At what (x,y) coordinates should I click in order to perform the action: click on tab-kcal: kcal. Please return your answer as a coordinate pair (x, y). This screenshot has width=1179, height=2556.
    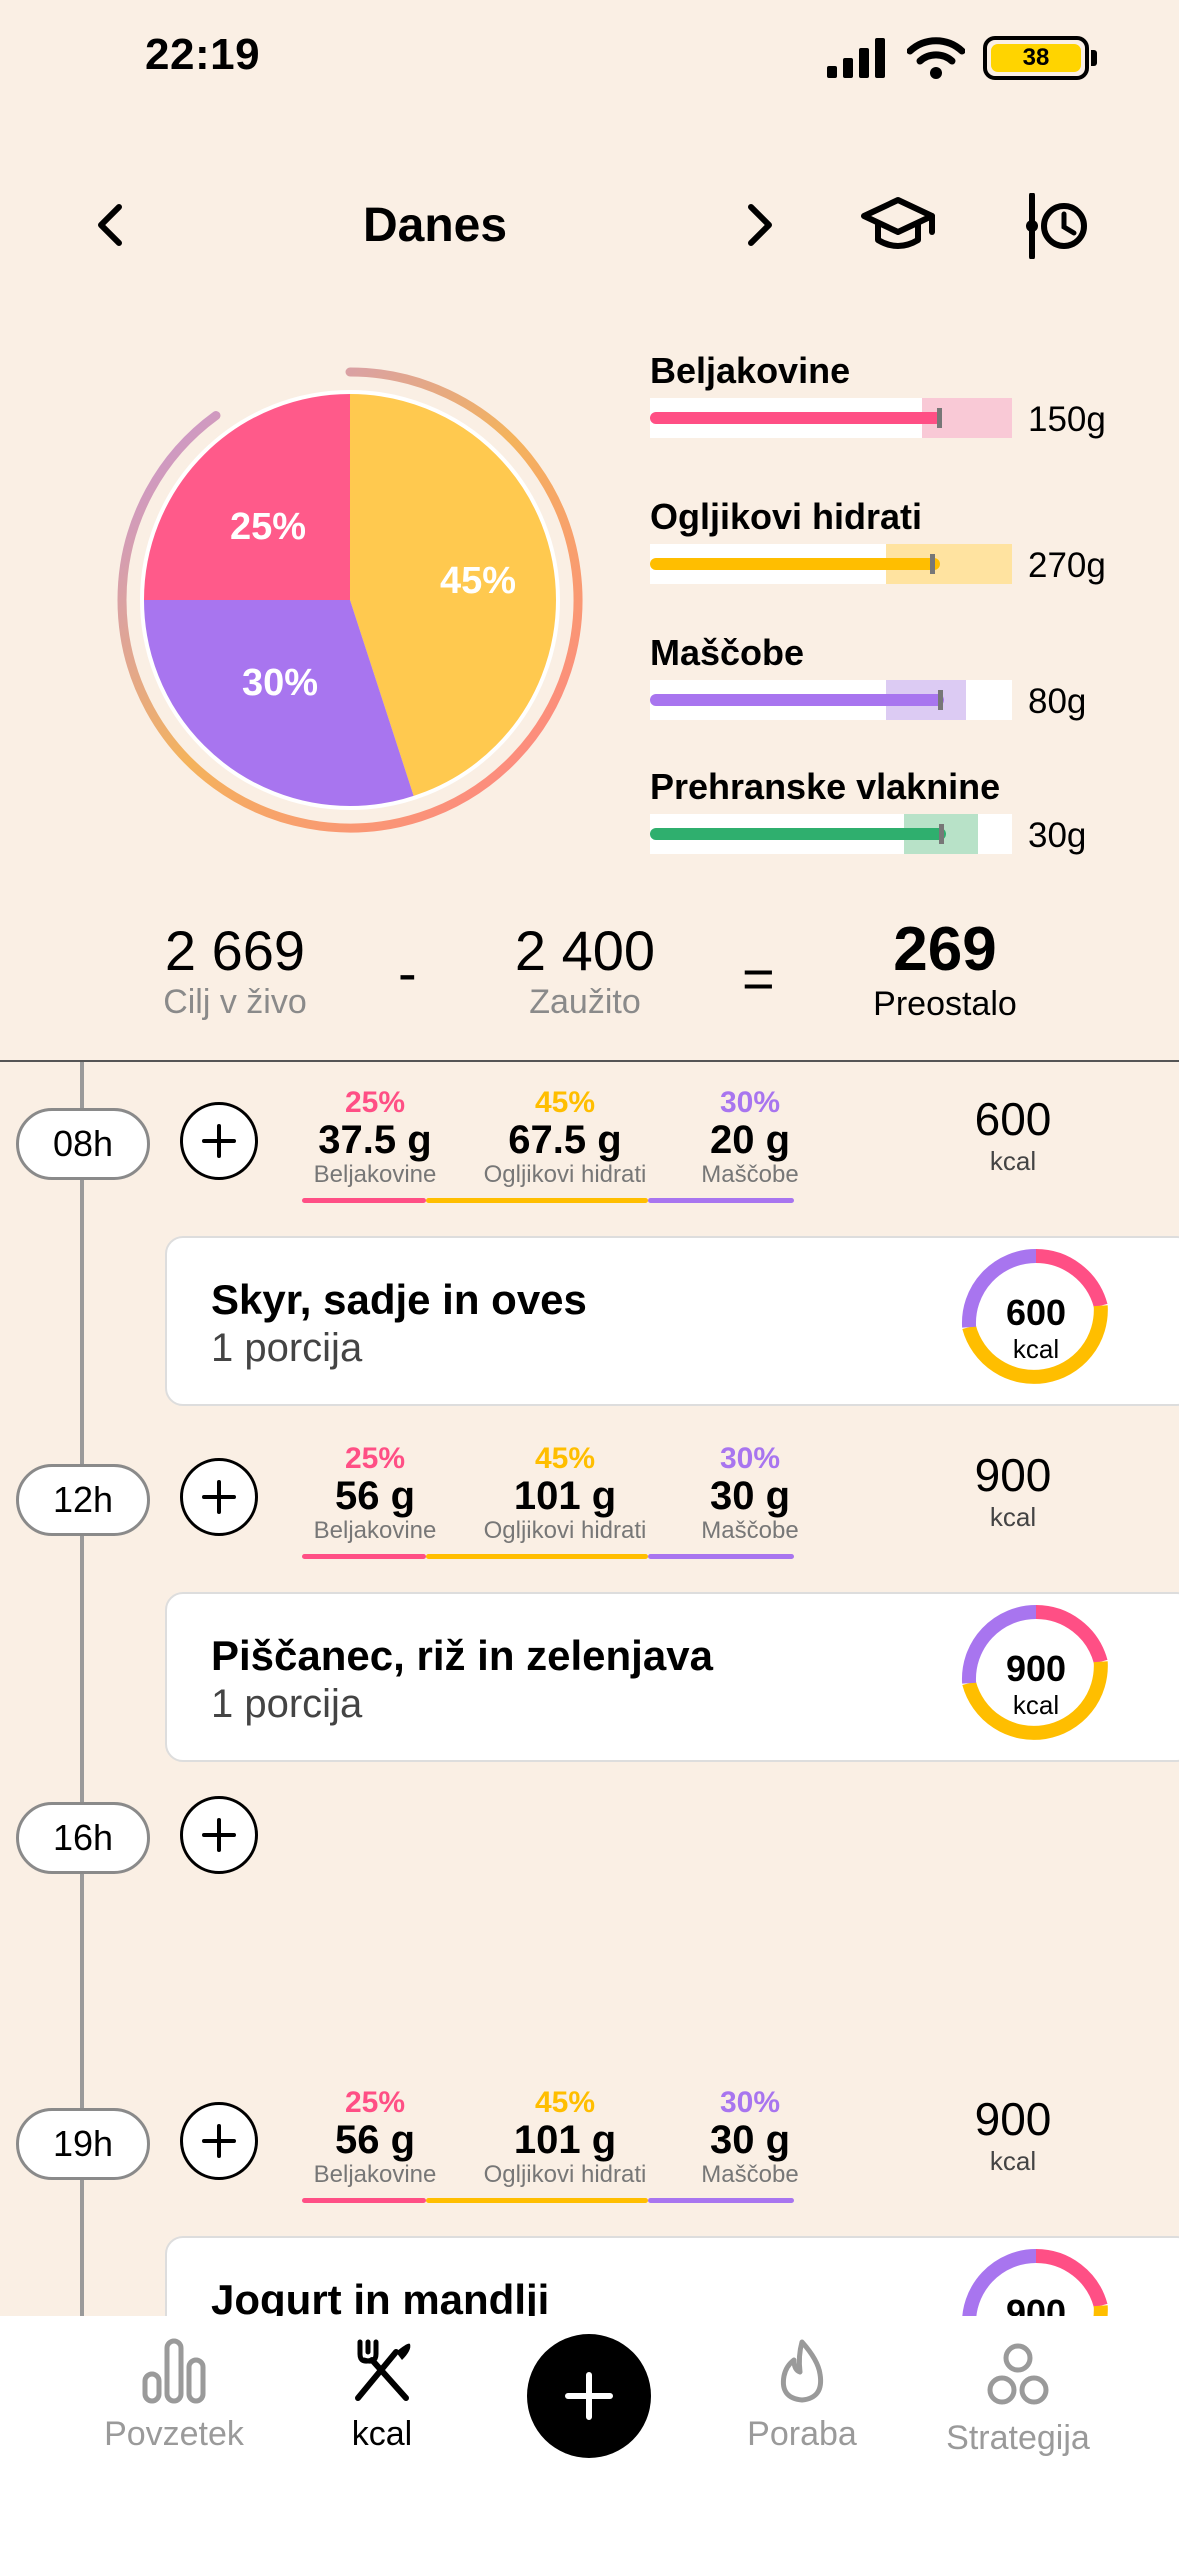
    Looking at the image, I should click on (382, 2396).